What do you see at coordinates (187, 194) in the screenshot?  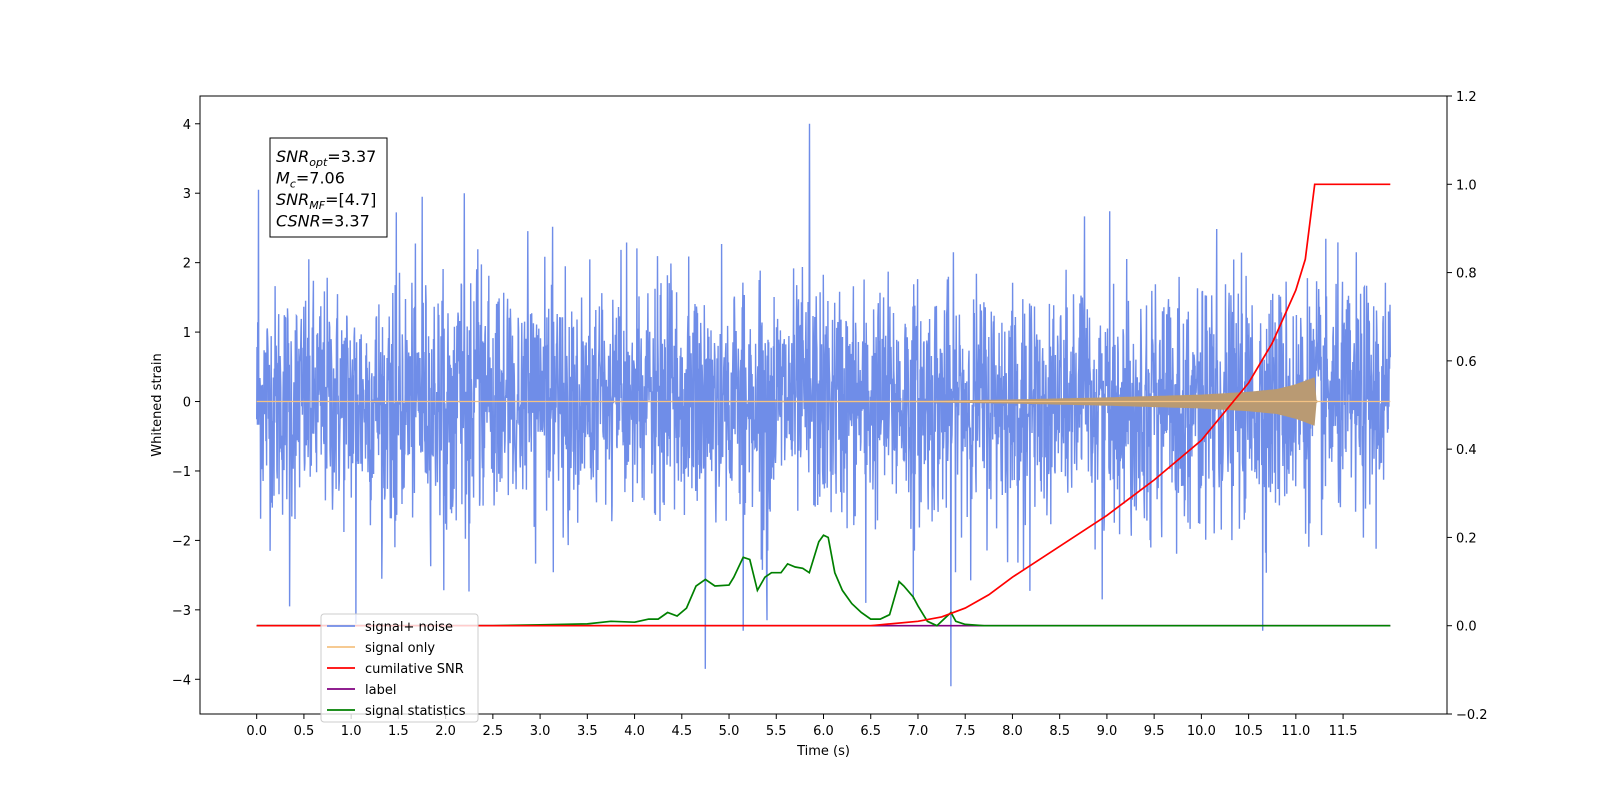 I see `y-tick-label: 3` at bounding box center [187, 194].